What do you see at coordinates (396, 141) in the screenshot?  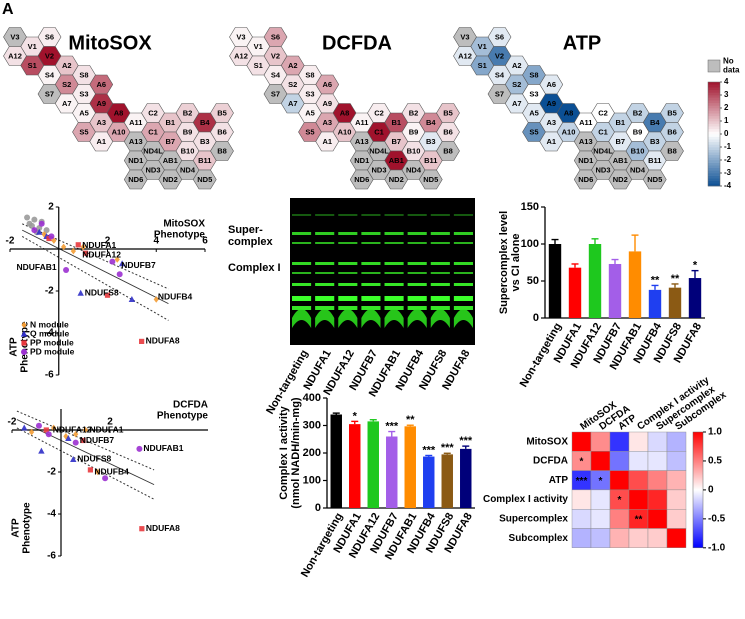 I see `hex-label: B7` at bounding box center [396, 141].